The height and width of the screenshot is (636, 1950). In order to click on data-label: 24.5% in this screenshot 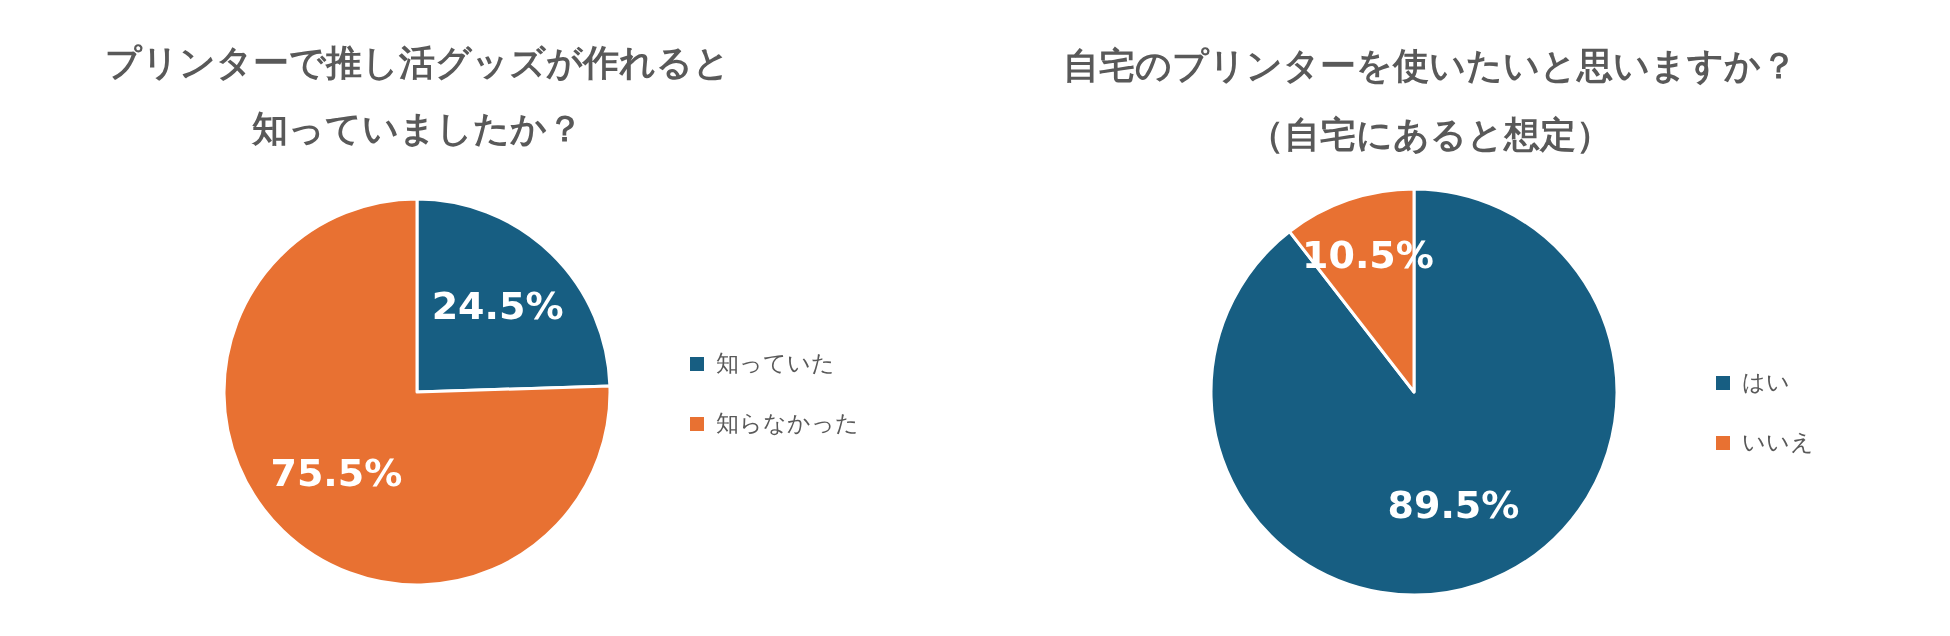, I will do `click(497, 306)`.